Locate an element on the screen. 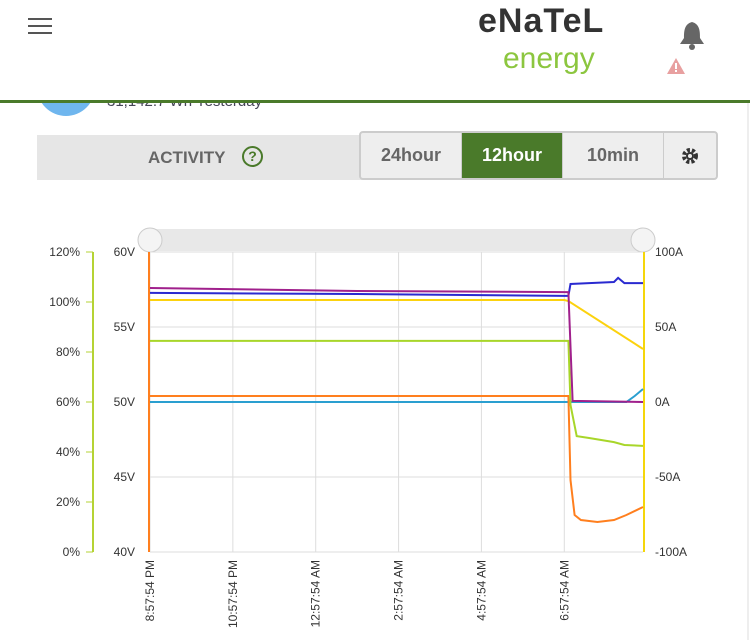 This screenshot has width=750, height=640. logo-sub: energy is located at coordinates (549, 58).